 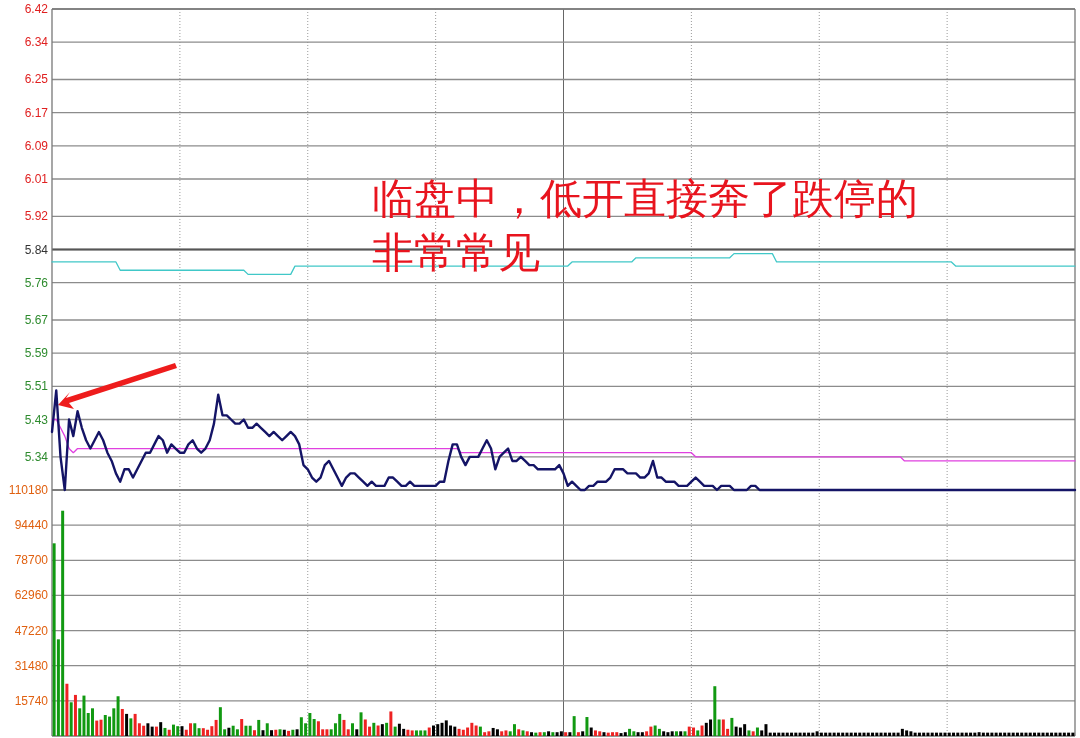 I want to click on y-tick-label: 31480, so click(x=31, y=665).